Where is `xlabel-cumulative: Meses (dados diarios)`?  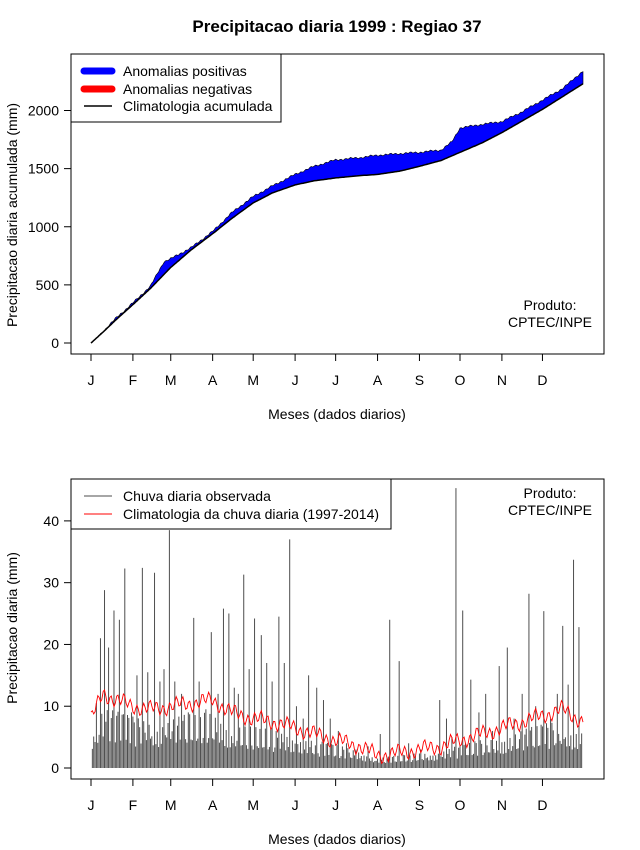 xlabel-cumulative: Meses (dados diarios) is located at coordinates (337, 414).